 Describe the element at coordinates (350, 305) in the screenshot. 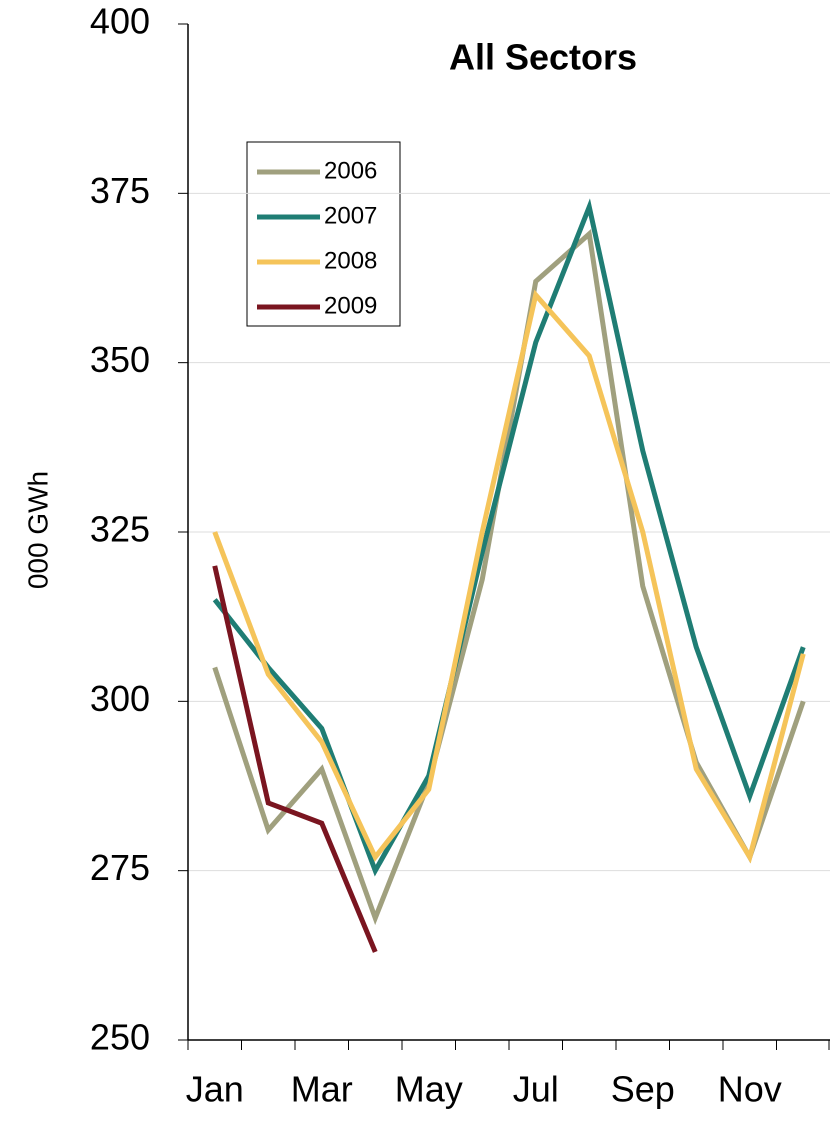

I see `legend-label: 2009` at that location.